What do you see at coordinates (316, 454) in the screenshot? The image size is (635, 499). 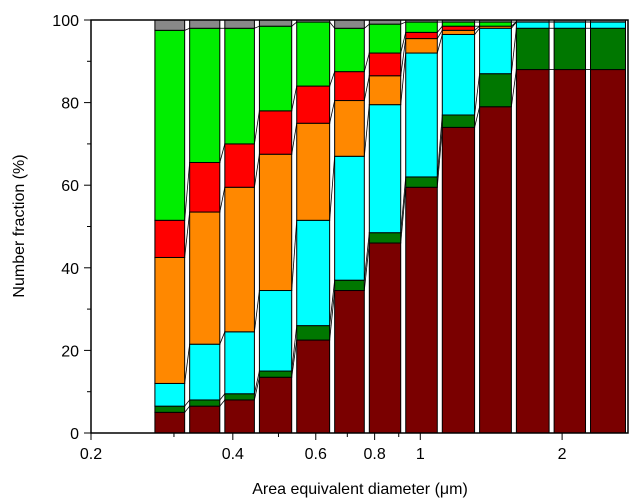 I see `x-tick-label: 0.6` at bounding box center [316, 454].